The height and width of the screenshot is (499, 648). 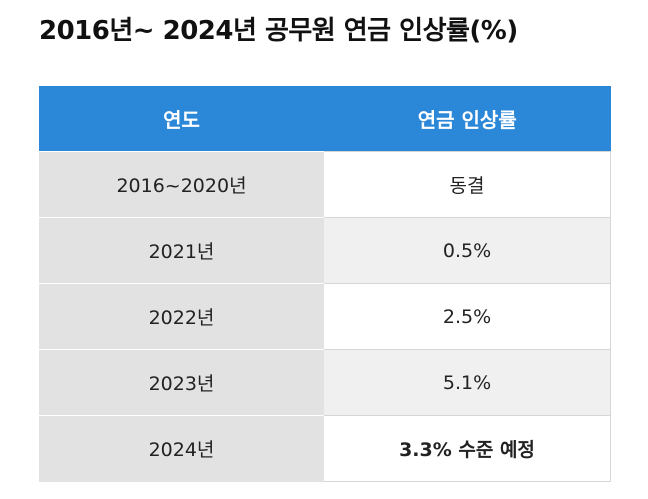 What do you see at coordinates (181, 184) in the screenshot?
I see `year-cell: 2016~2020년` at bounding box center [181, 184].